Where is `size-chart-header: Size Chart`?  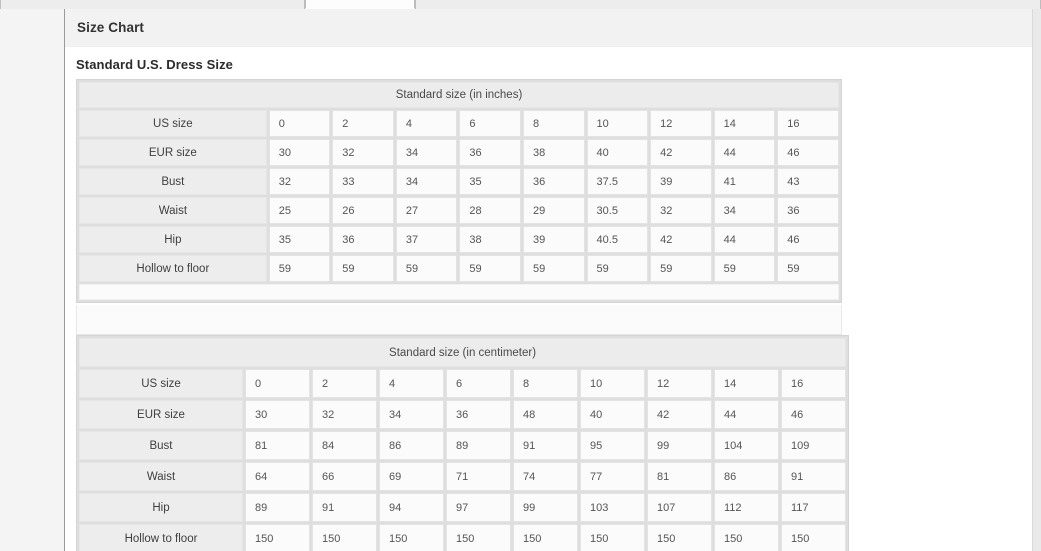 size-chart-header: Size Chart is located at coordinates (548, 28).